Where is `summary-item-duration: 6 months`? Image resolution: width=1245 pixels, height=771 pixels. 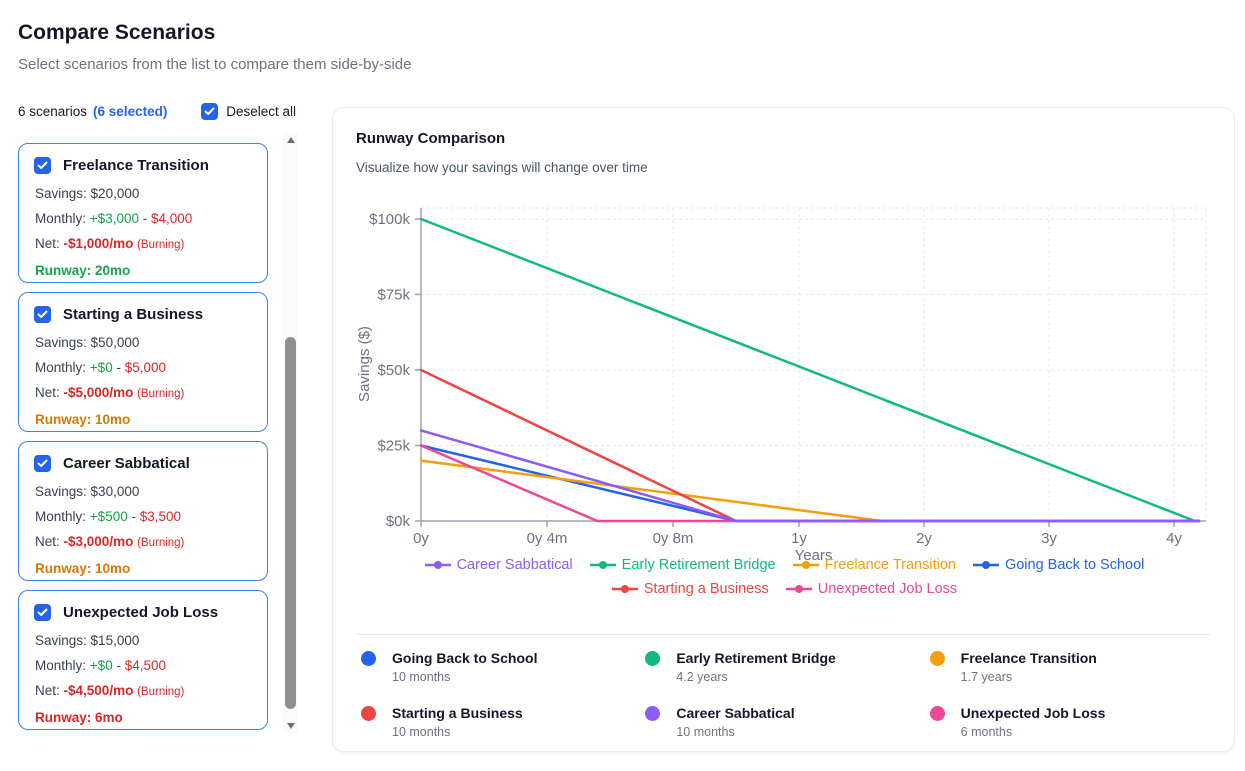
summary-item-duration: 6 months is located at coordinates (986, 732).